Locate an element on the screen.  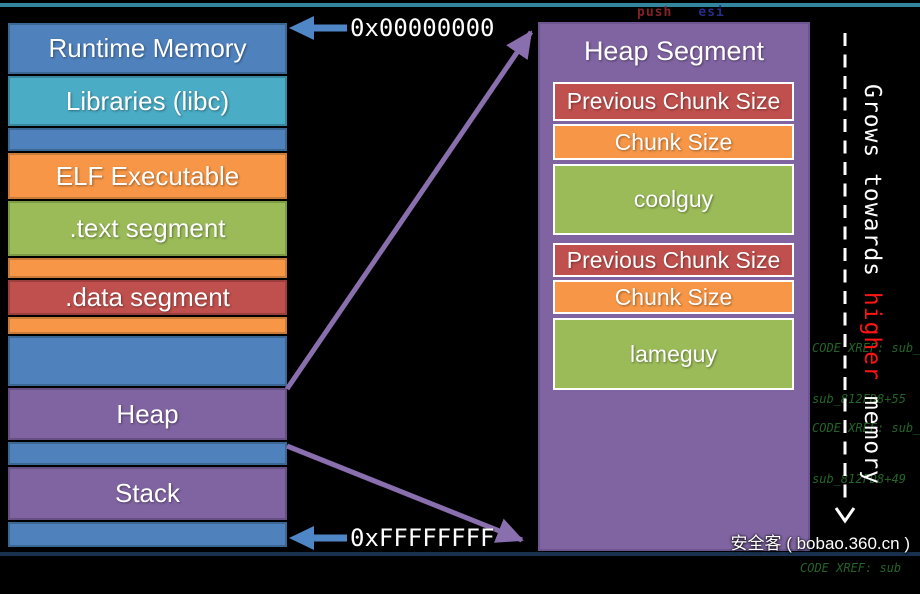
segment-label: .text segment is located at coordinates (147, 228).